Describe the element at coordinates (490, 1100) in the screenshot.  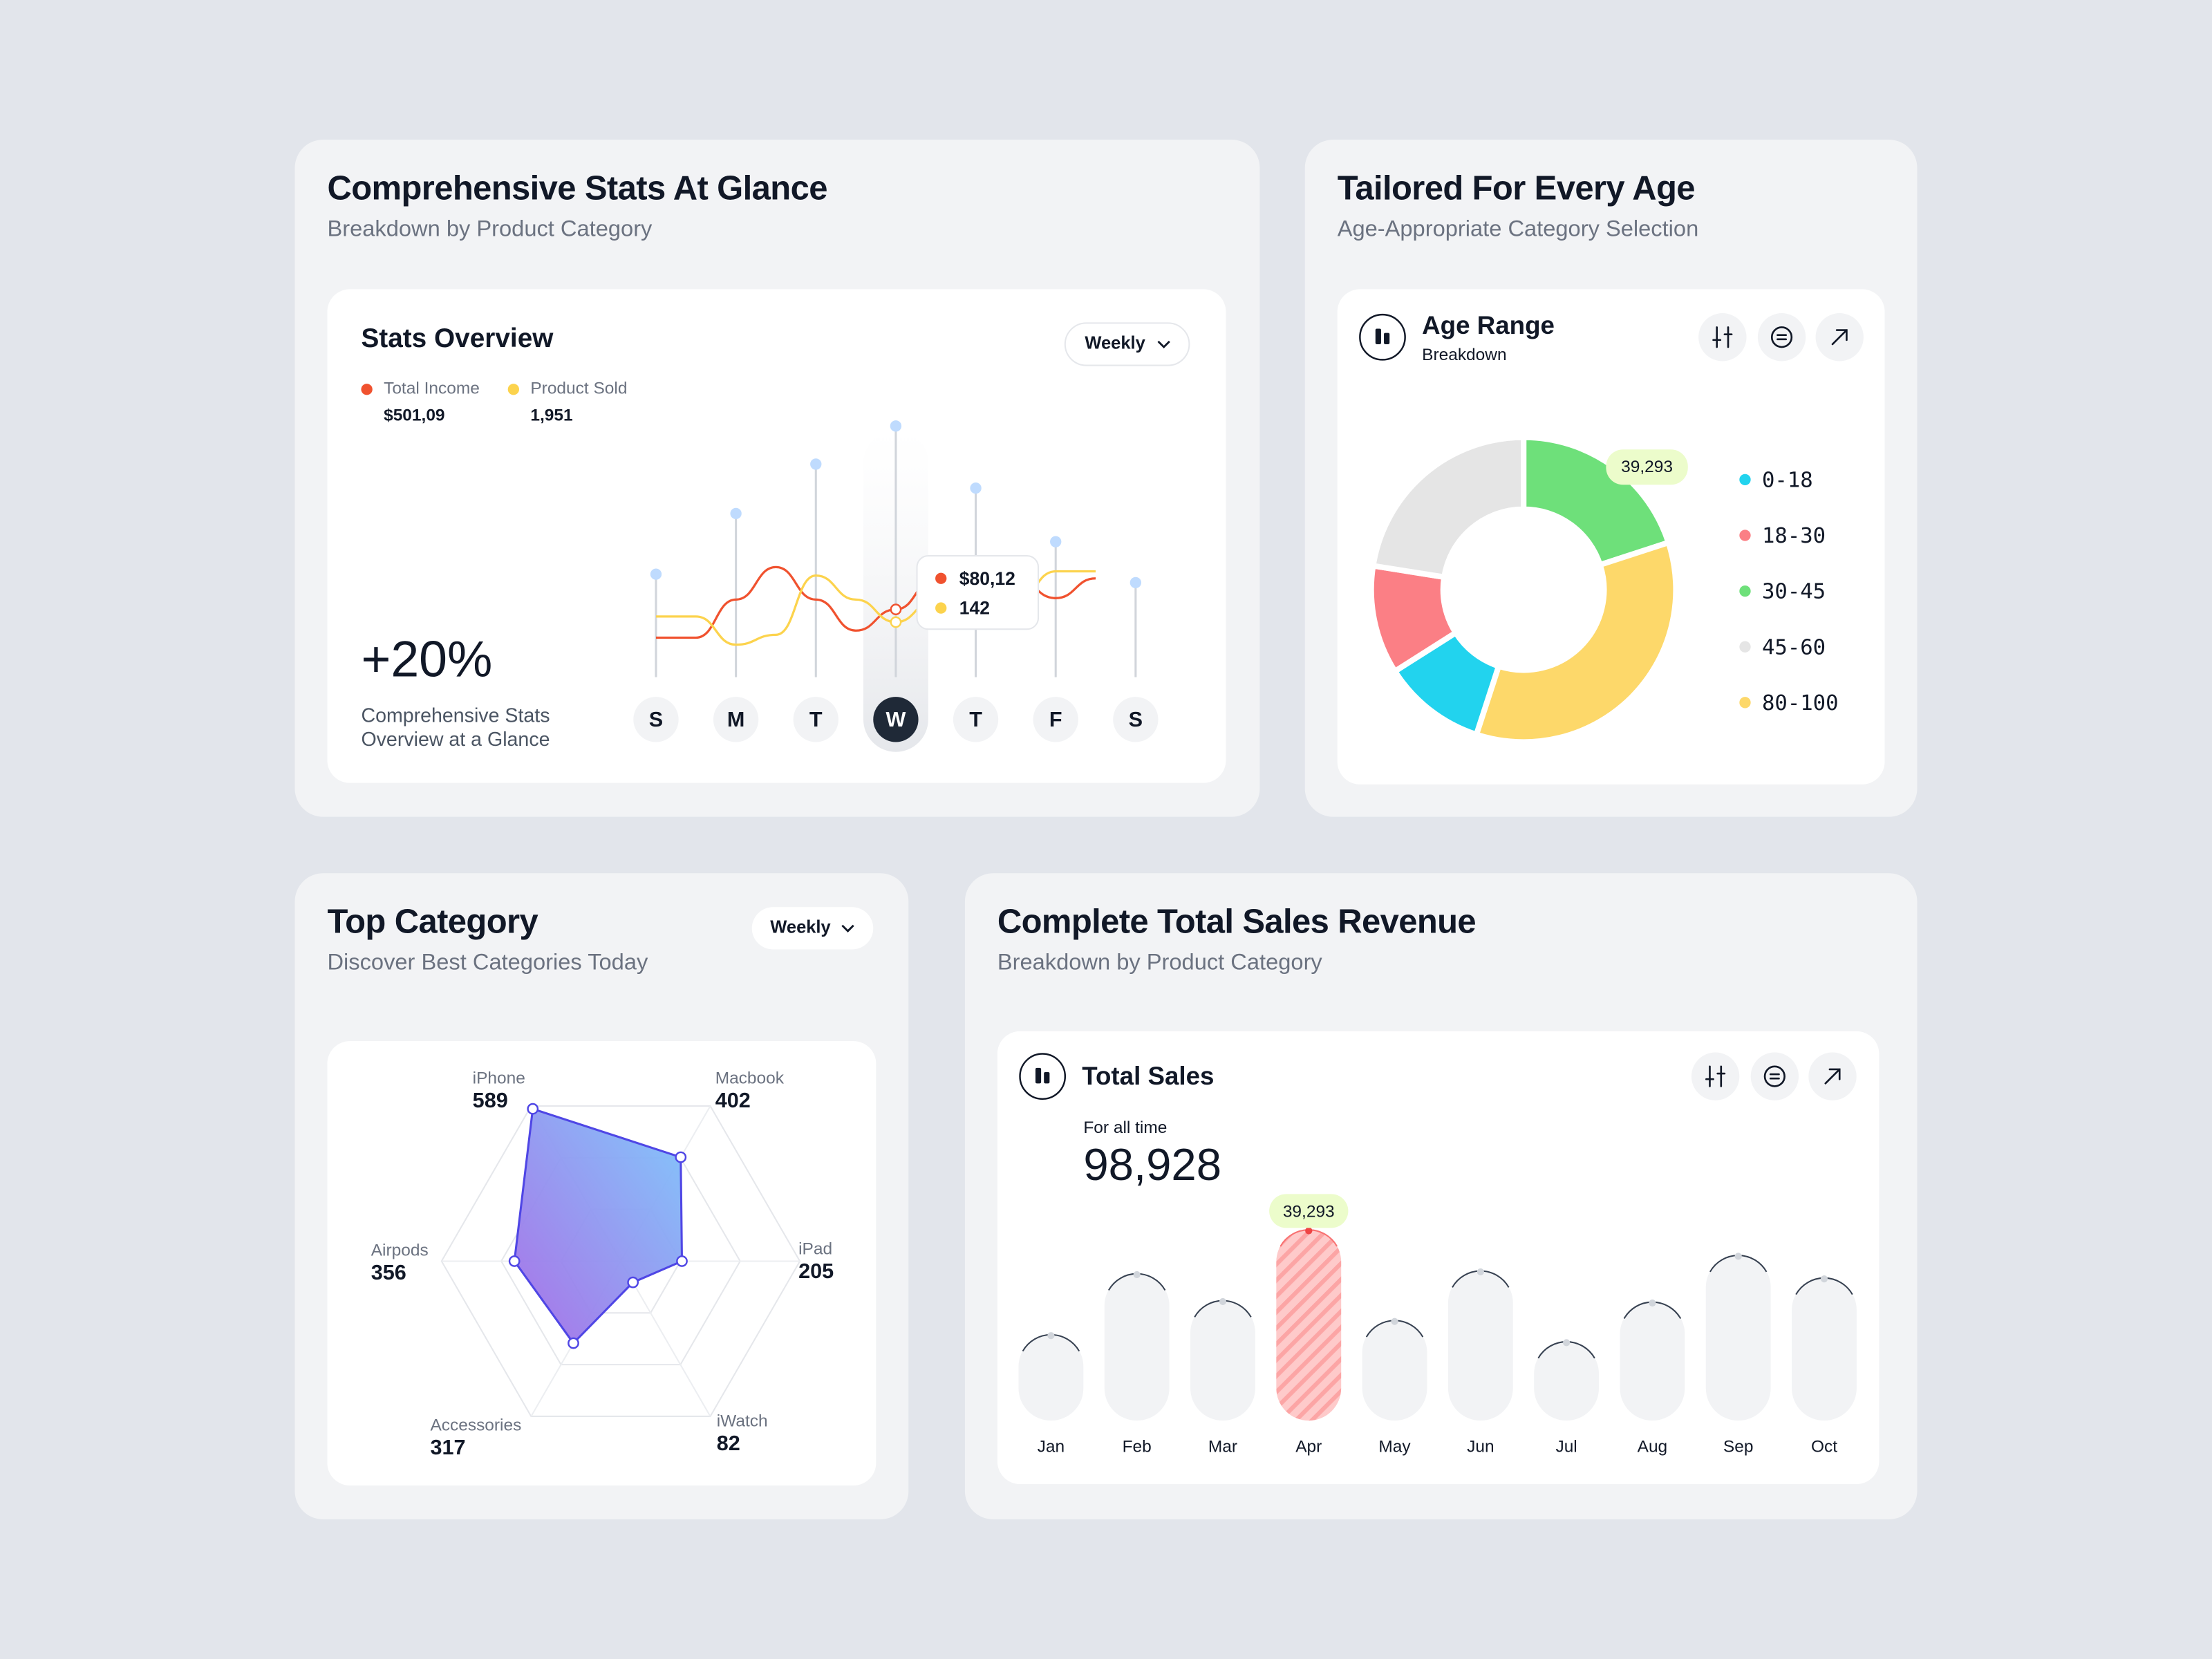
I see `radar-value: 589` at that location.